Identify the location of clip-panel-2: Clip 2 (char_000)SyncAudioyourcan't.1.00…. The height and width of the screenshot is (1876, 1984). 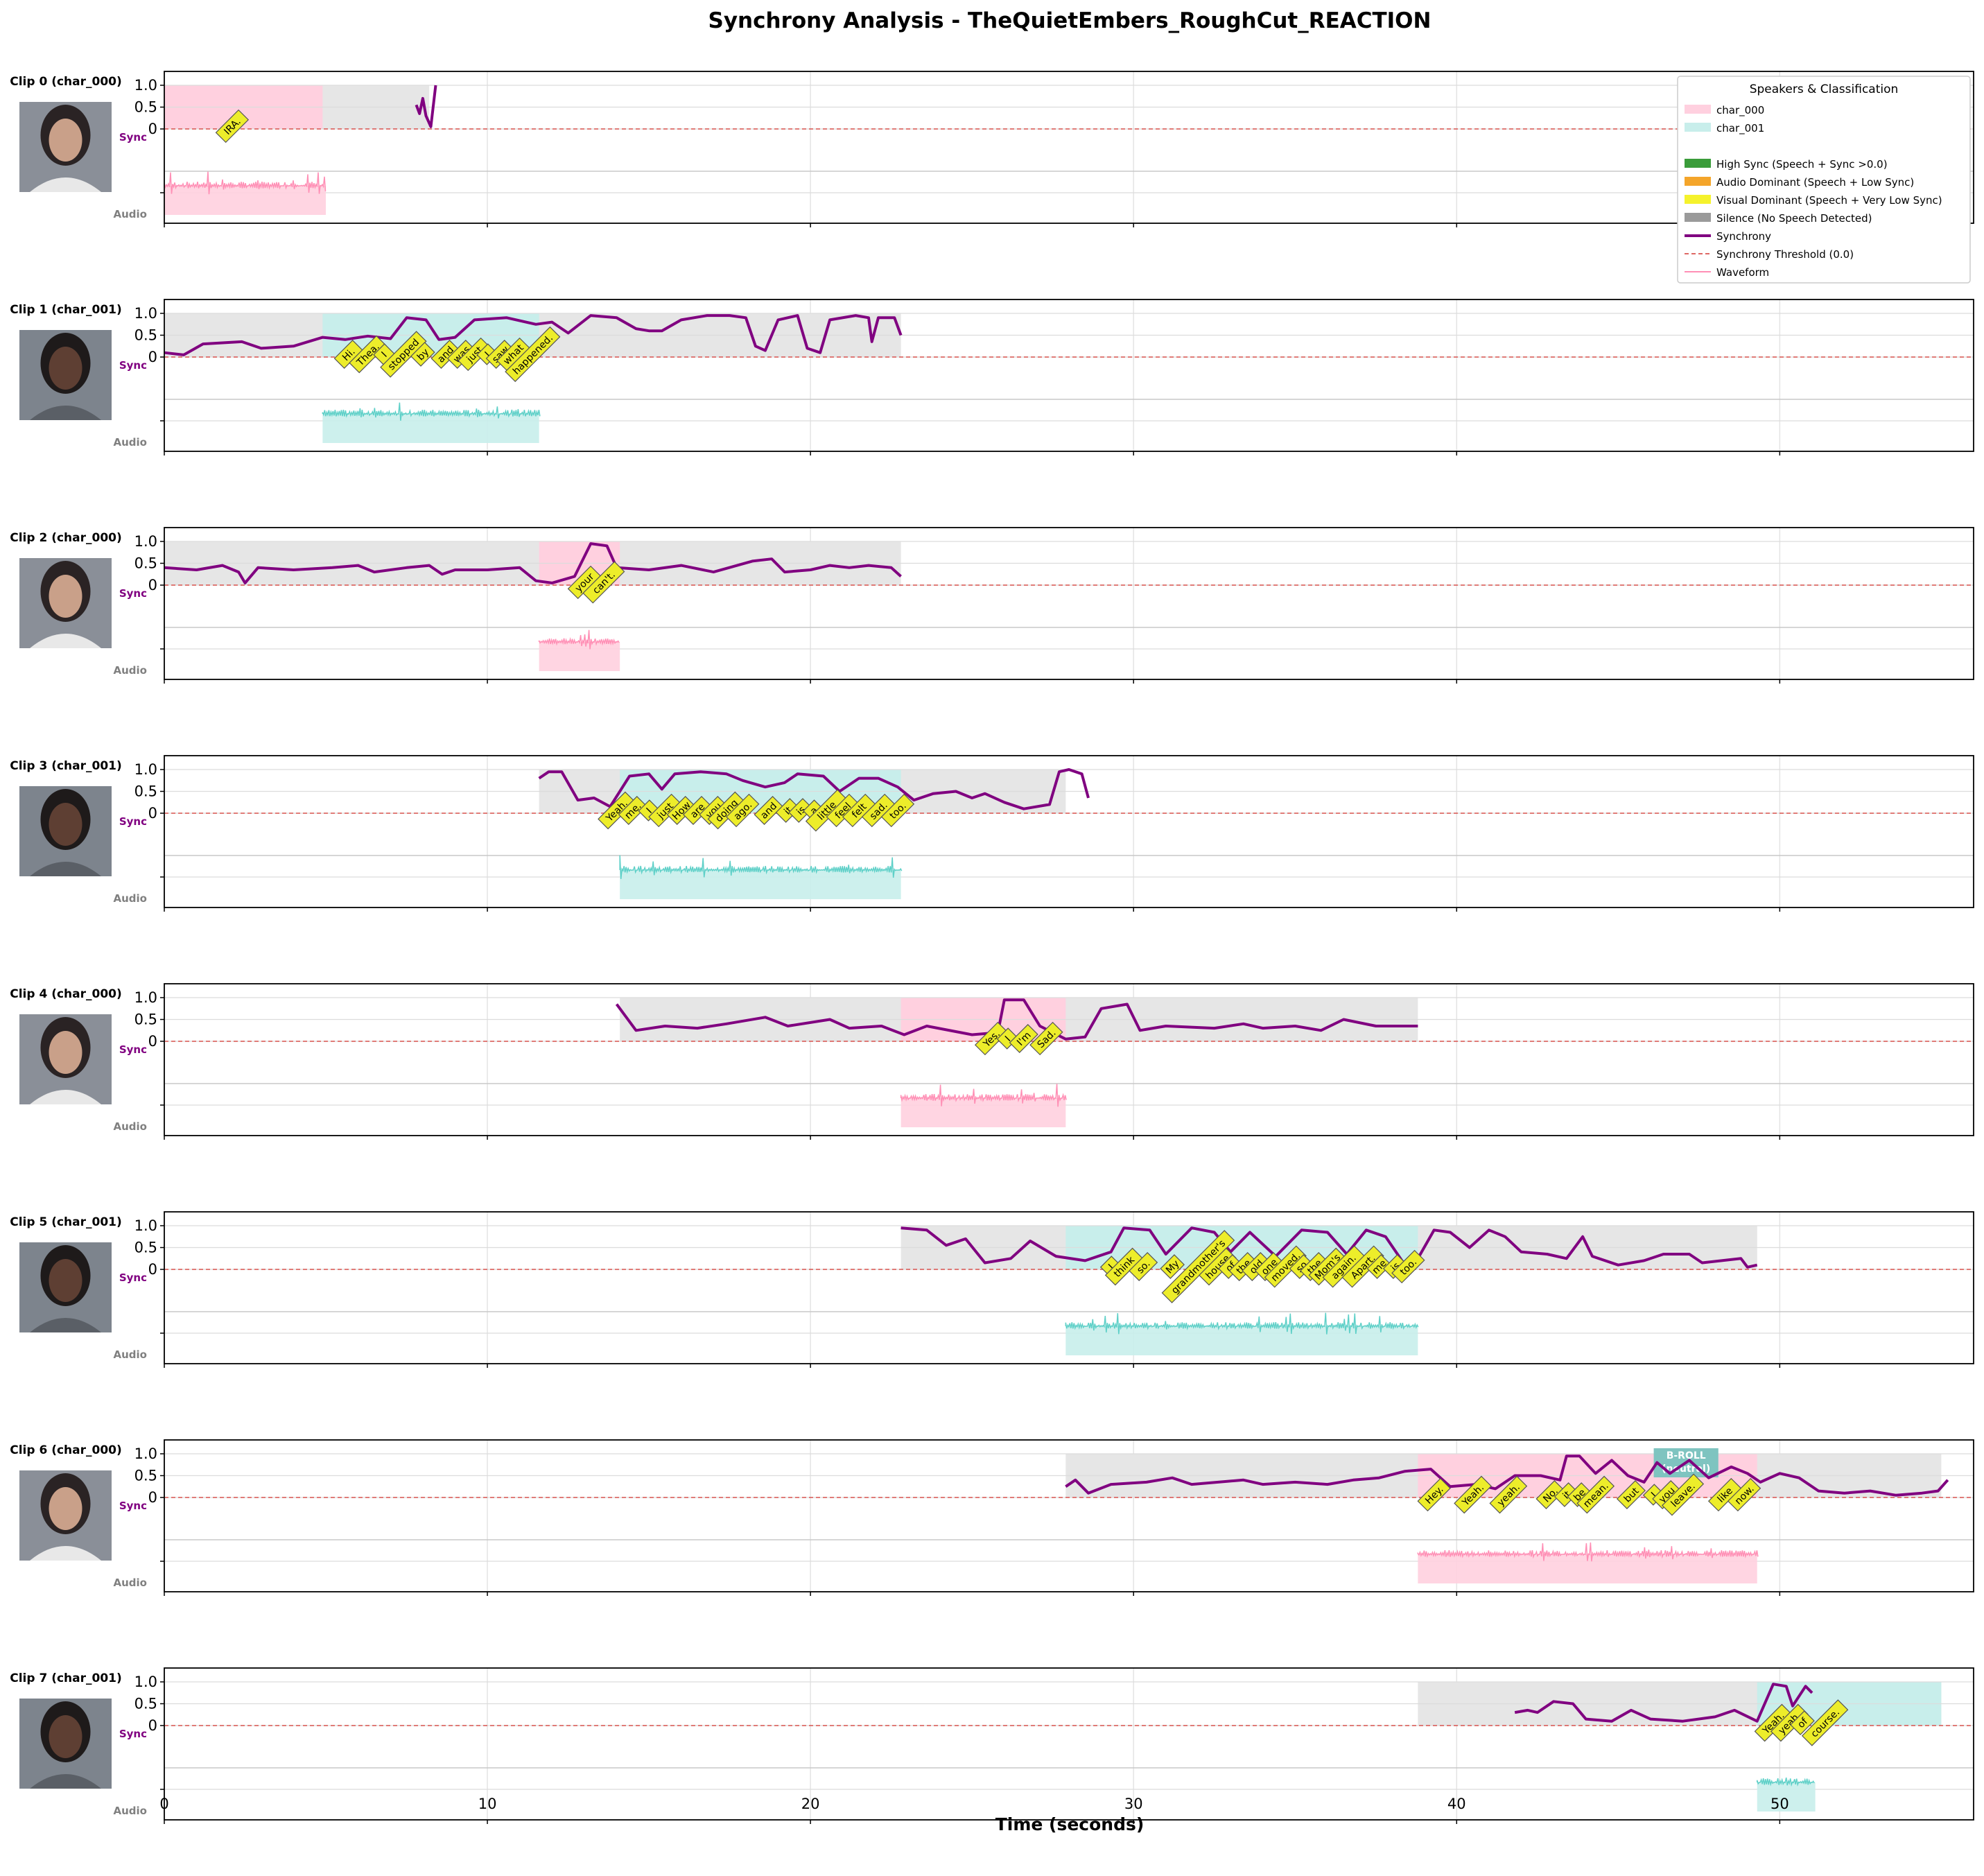
(992, 605).